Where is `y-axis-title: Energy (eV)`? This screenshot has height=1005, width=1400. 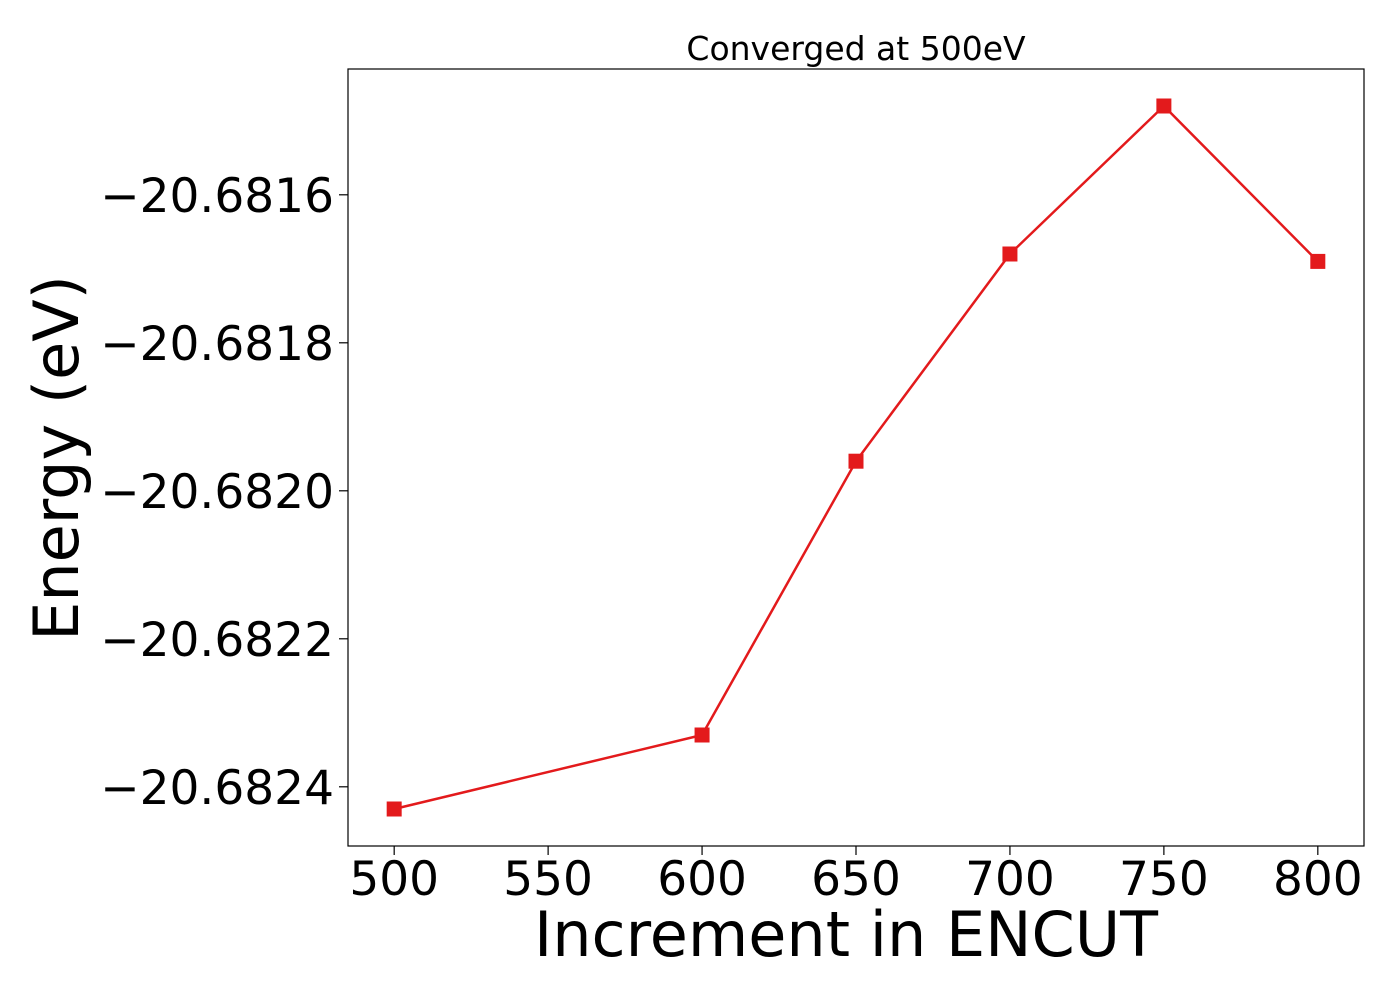
y-axis-title: Energy (eV) is located at coordinates (56, 458).